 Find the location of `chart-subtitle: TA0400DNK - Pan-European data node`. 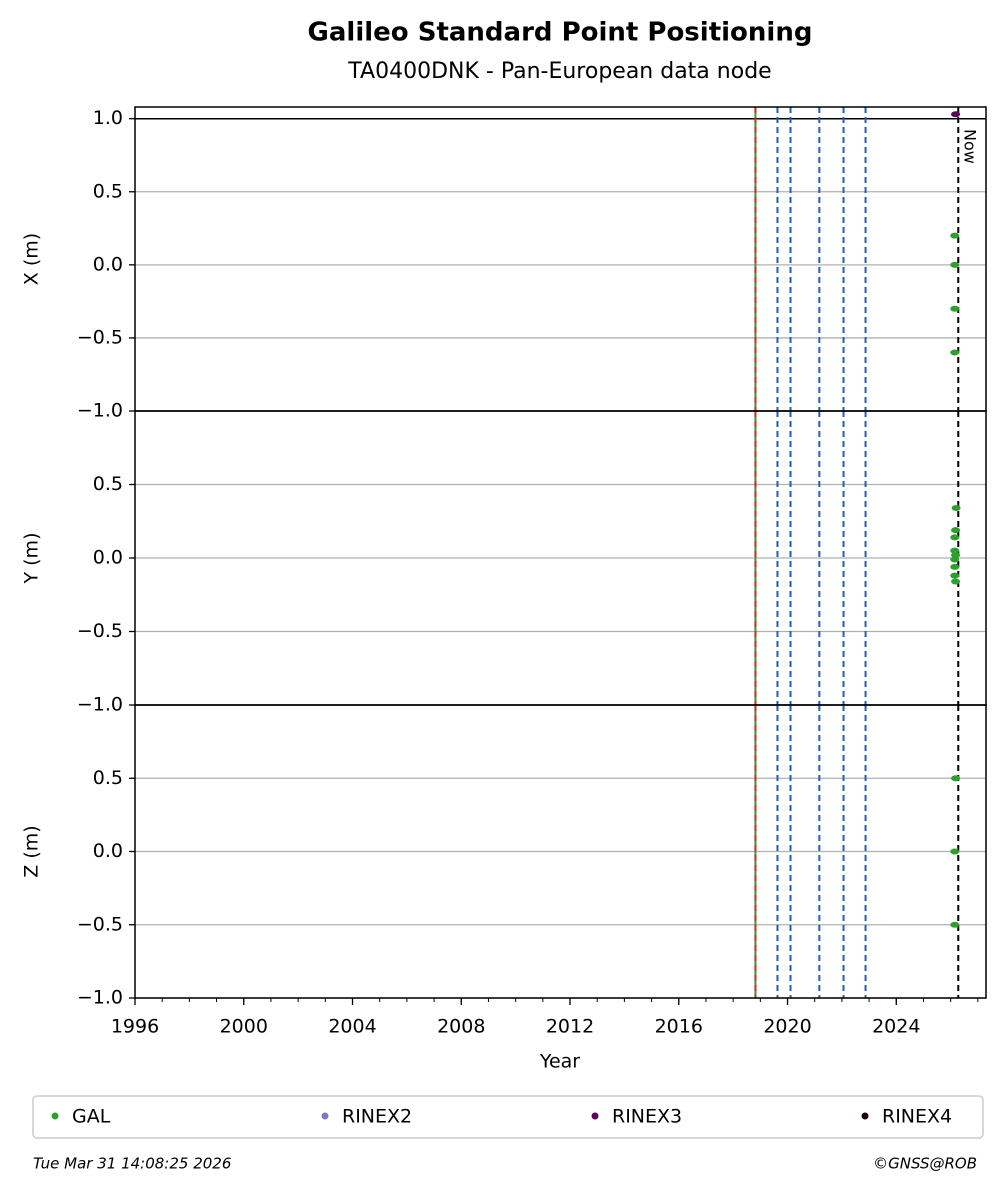

chart-subtitle: TA0400DNK - Pan-European data node is located at coordinates (559, 71).